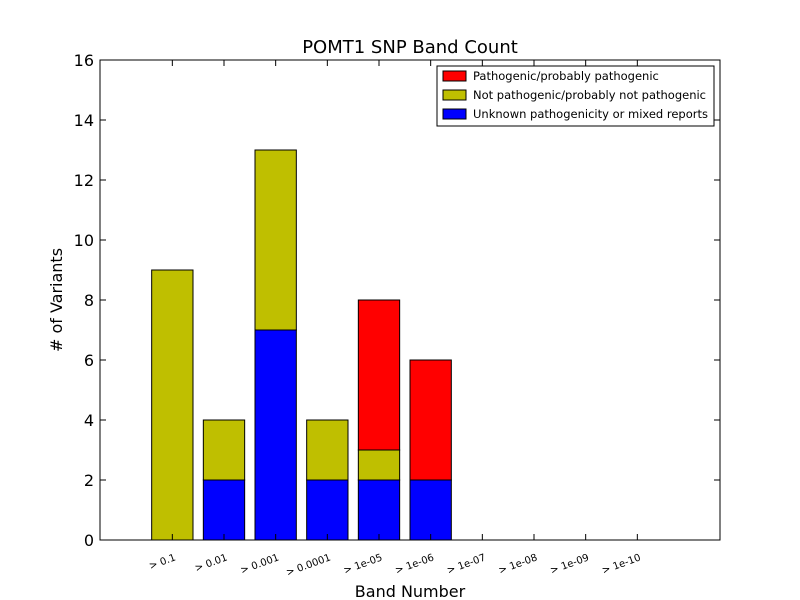 The height and width of the screenshot is (600, 800). What do you see at coordinates (566, 76) in the screenshot?
I see `legend-label: Pathogenic/probably pathogenic` at bounding box center [566, 76].